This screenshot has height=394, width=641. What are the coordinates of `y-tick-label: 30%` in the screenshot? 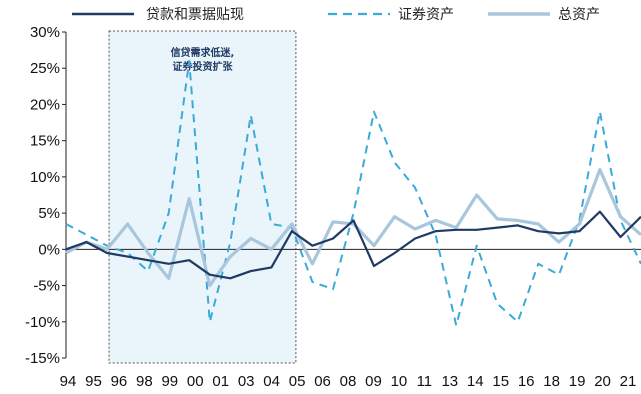 It's located at (45, 32).